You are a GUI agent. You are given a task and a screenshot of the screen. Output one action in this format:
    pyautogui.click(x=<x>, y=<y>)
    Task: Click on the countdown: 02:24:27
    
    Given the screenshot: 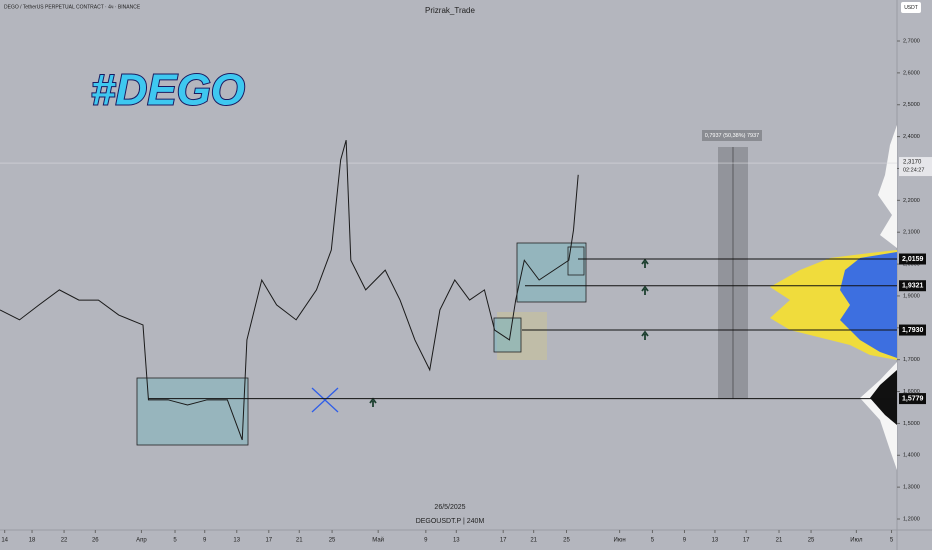 What is the action you would take?
    pyautogui.click(x=913, y=171)
    